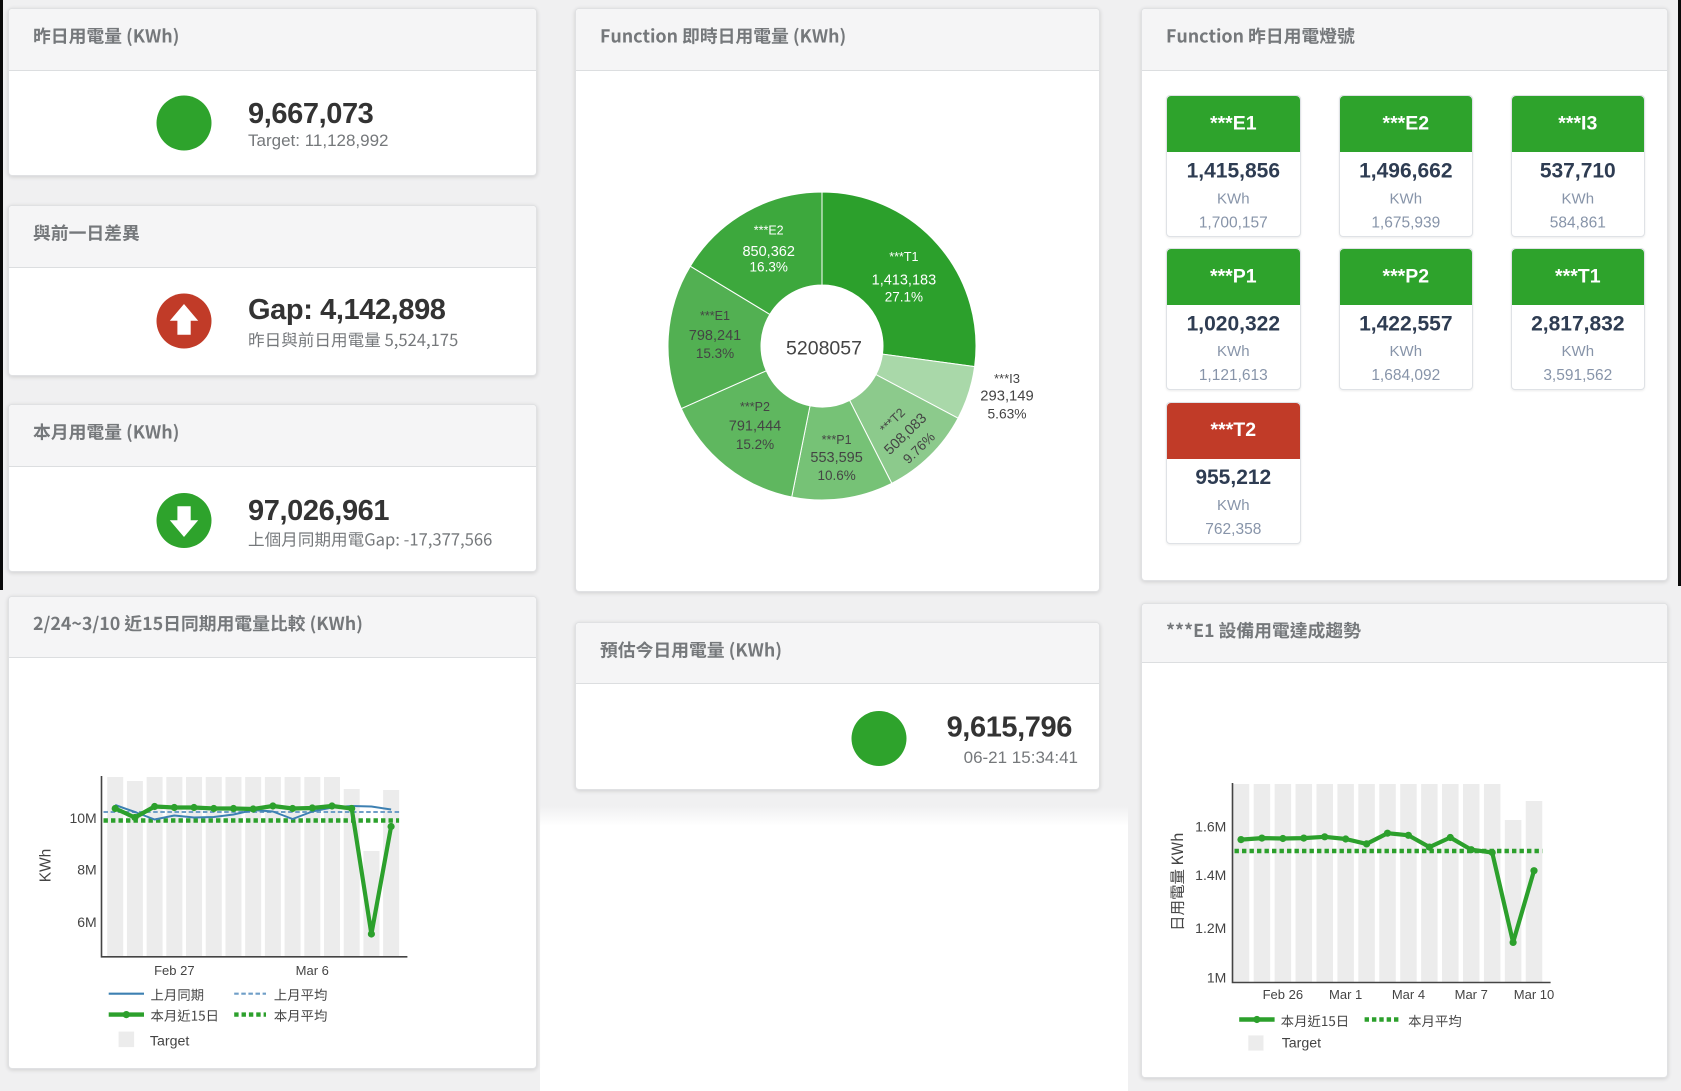 Image resolution: width=1681 pixels, height=1091 pixels. What do you see at coordinates (768, 252) in the screenshot?
I see `svg-text: 850,362` at bounding box center [768, 252].